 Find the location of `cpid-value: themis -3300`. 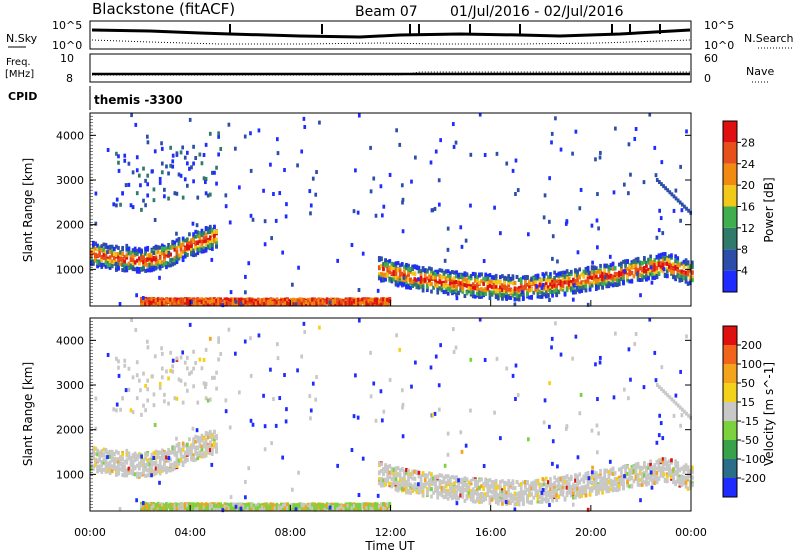

cpid-value: themis -3300 is located at coordinates (138, 100).